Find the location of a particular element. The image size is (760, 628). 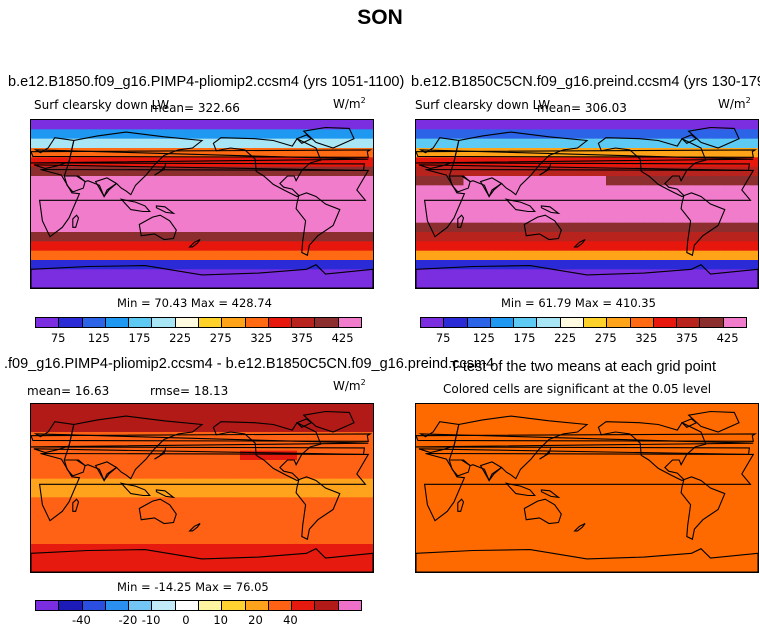

coastline-australia is located at coordinates (157, 227).